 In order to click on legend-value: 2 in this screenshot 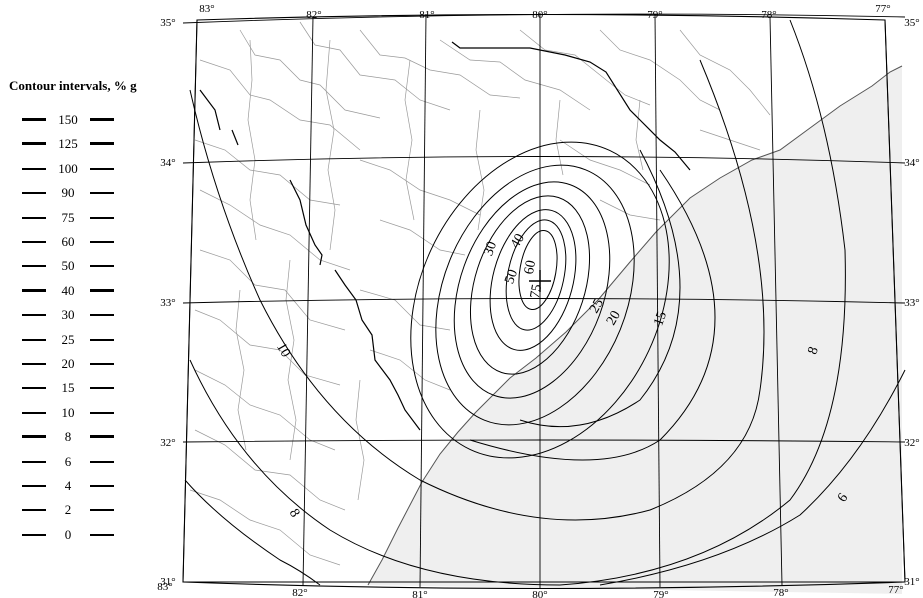, I will do `click(68, 510)`.